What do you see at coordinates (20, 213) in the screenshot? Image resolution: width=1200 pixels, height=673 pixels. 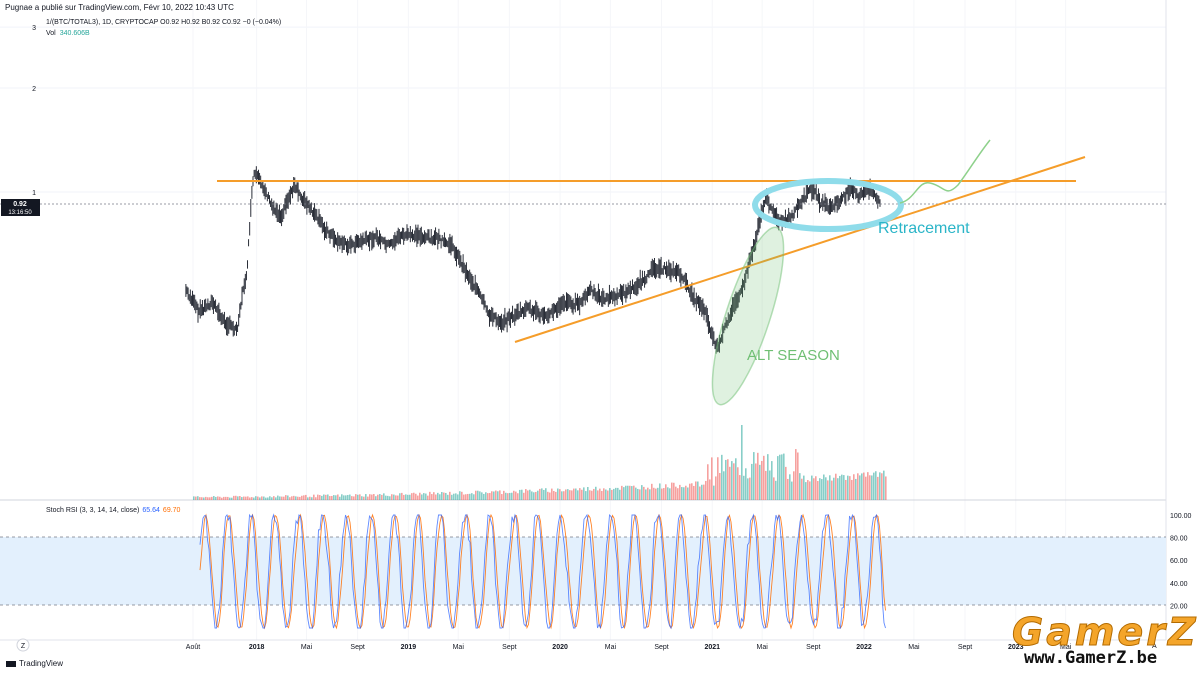 I see `price-badge-countdown: 13:16:50` at bounding box center [20, 213].